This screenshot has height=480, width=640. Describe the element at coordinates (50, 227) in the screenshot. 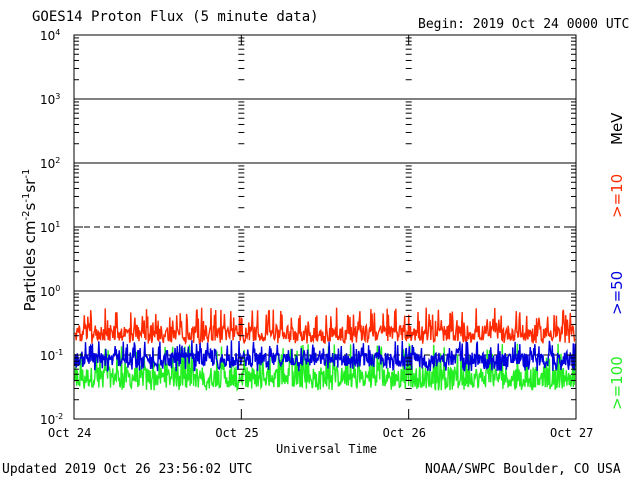

I see `y-tick-label: 101` at that location.